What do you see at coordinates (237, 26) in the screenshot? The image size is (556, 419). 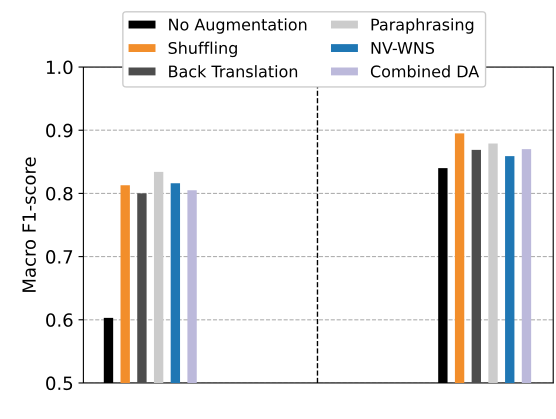 I see `legend-label: No Augmentation` at bounding box center [237, 26].